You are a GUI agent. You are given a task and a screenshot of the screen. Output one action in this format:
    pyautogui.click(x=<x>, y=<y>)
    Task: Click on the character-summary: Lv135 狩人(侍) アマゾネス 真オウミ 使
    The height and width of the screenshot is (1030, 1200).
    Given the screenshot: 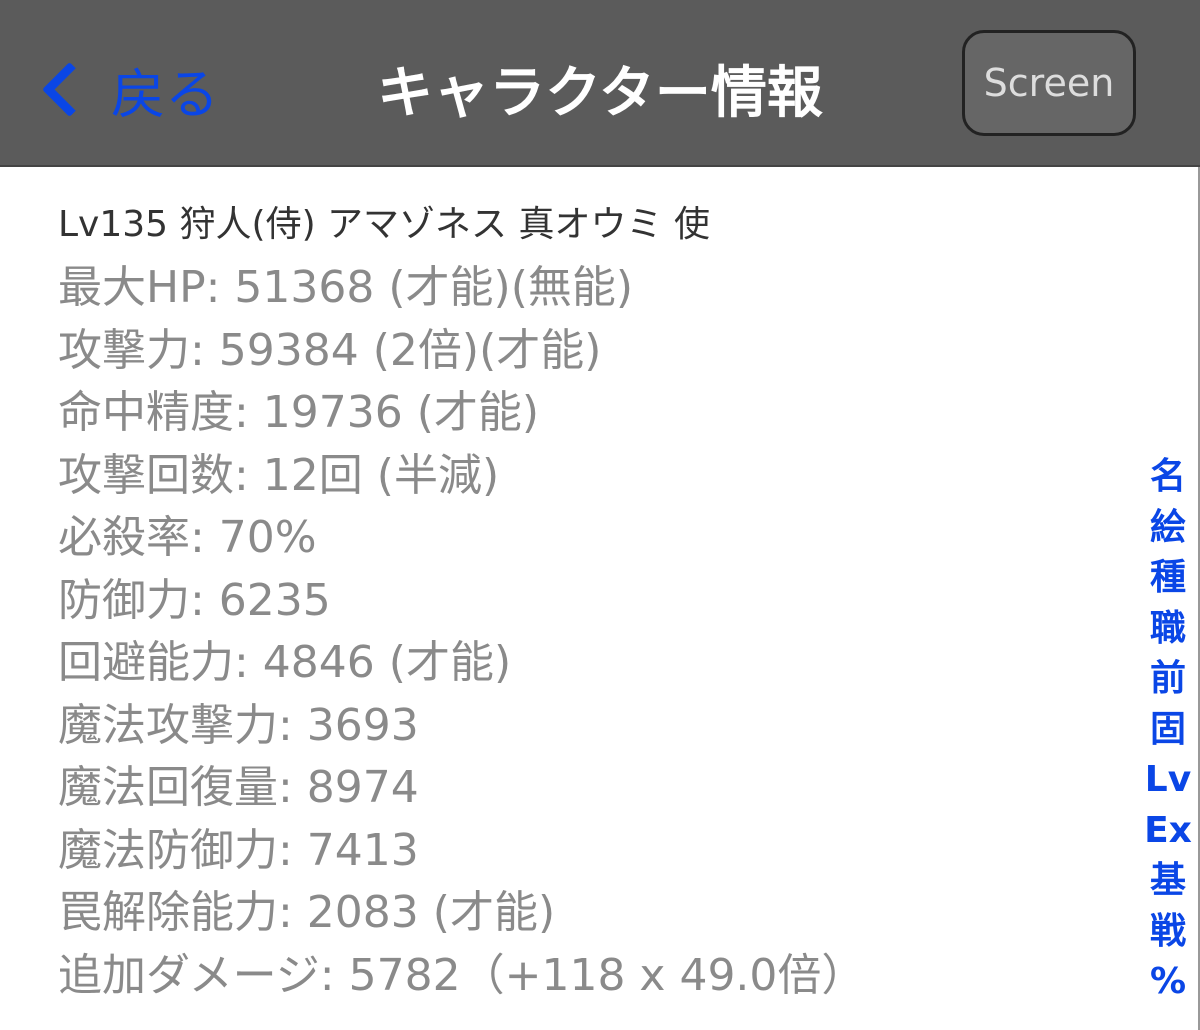 What is the action you would take?
    pyautogui.click(x=384, y=224)
    